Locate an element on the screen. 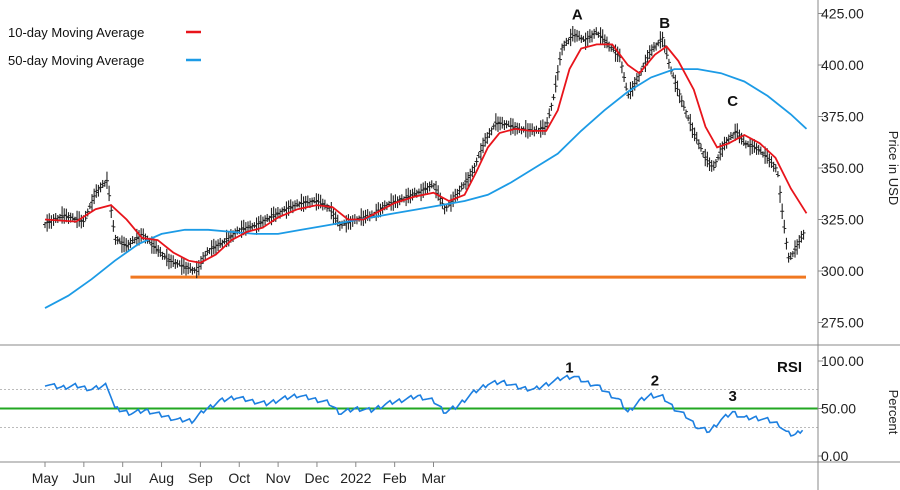  price-tick-label: 325.00 is located at coordinates (842, 220).